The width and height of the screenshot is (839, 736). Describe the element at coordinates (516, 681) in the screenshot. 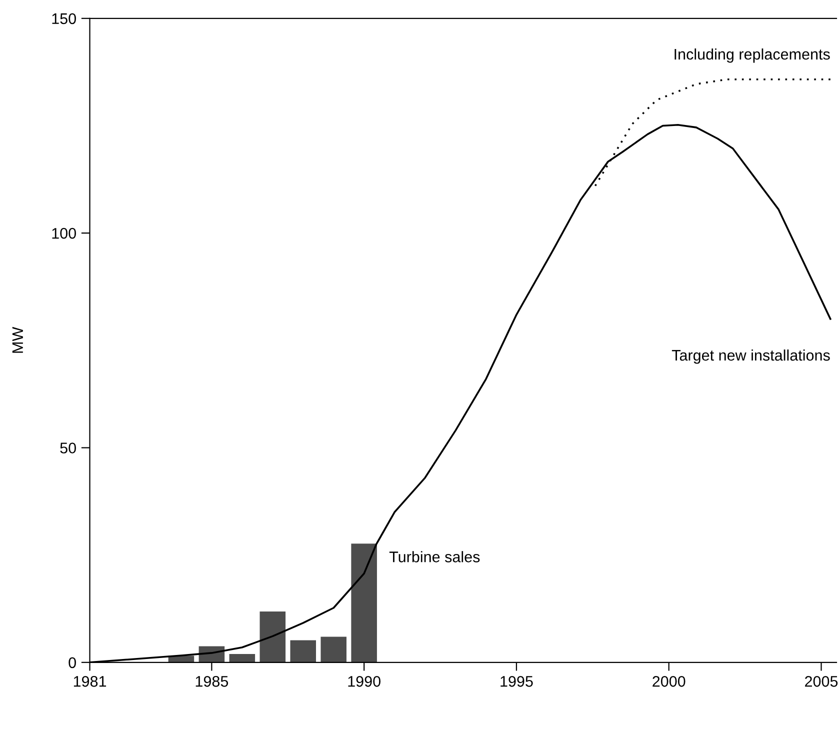

I see `x-tick-label: 1995` at that location.